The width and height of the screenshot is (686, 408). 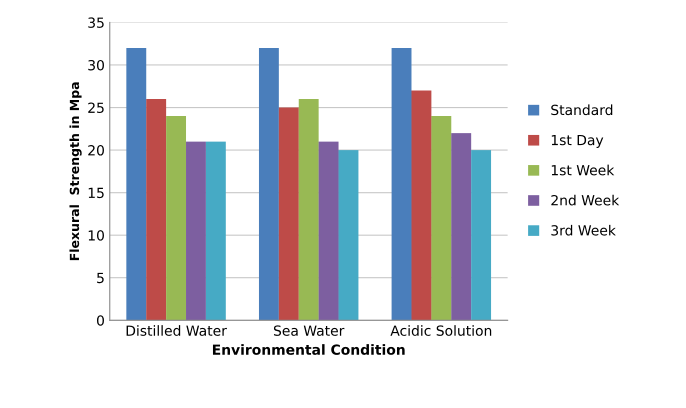 What do you see at coordinates (581, 110) in the screenshot?
I see `legend-label: Standard` at bounding box center [581, 110].